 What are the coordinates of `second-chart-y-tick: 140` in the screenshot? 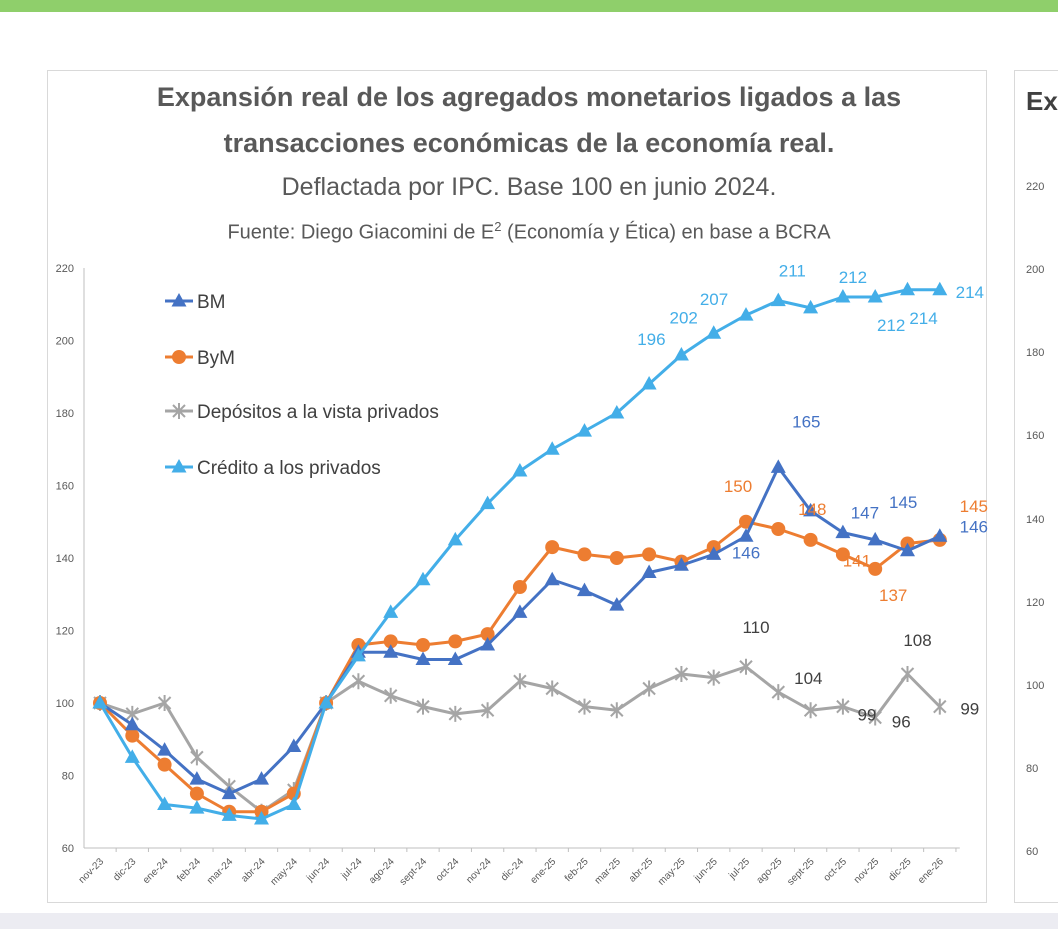 It's located at (1035, 519).